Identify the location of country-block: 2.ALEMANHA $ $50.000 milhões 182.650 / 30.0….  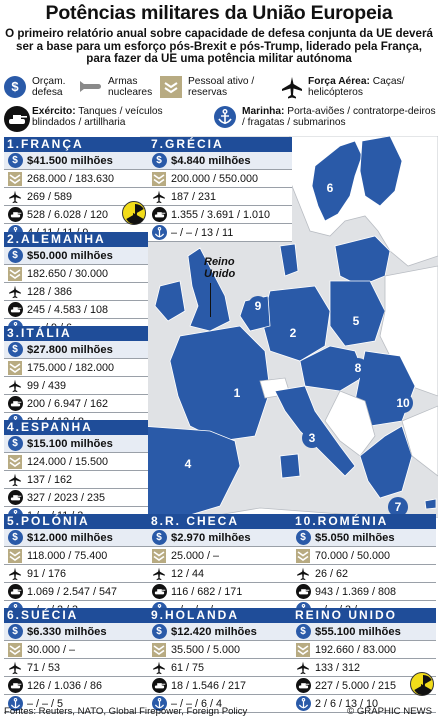
(76, 284).